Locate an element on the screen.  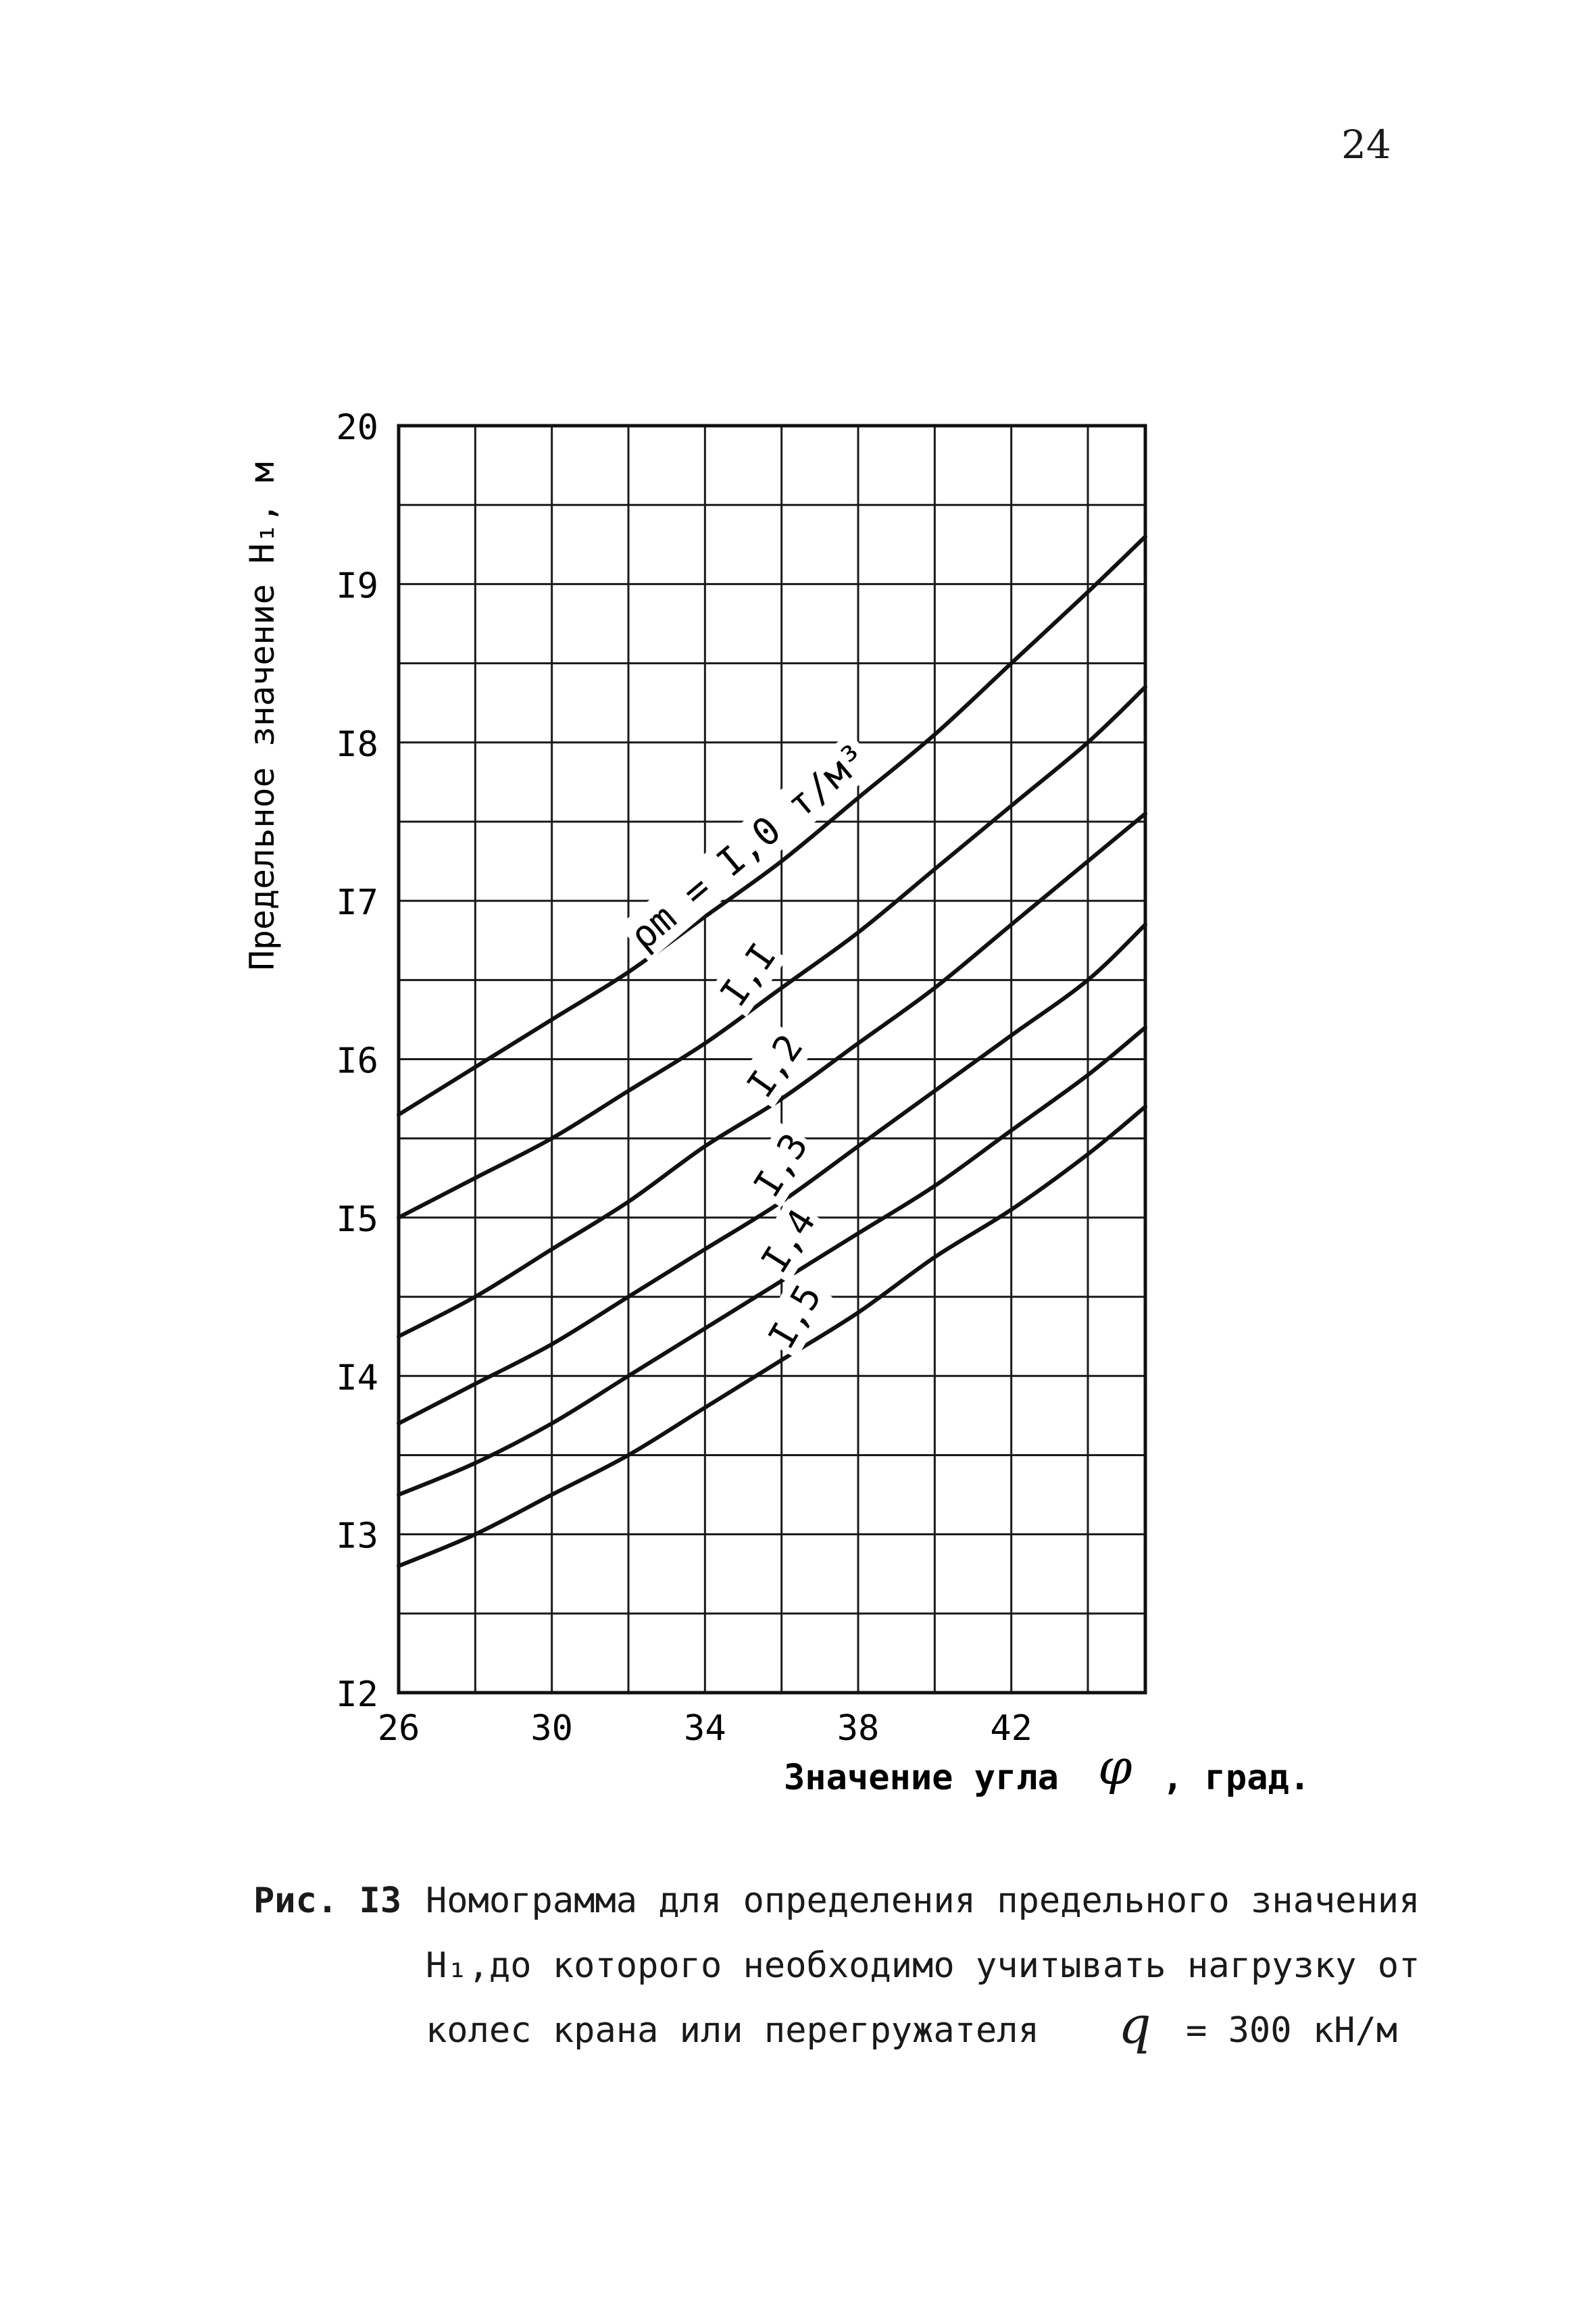
curve-label-2: I,I is located at coordinates (748, 975).